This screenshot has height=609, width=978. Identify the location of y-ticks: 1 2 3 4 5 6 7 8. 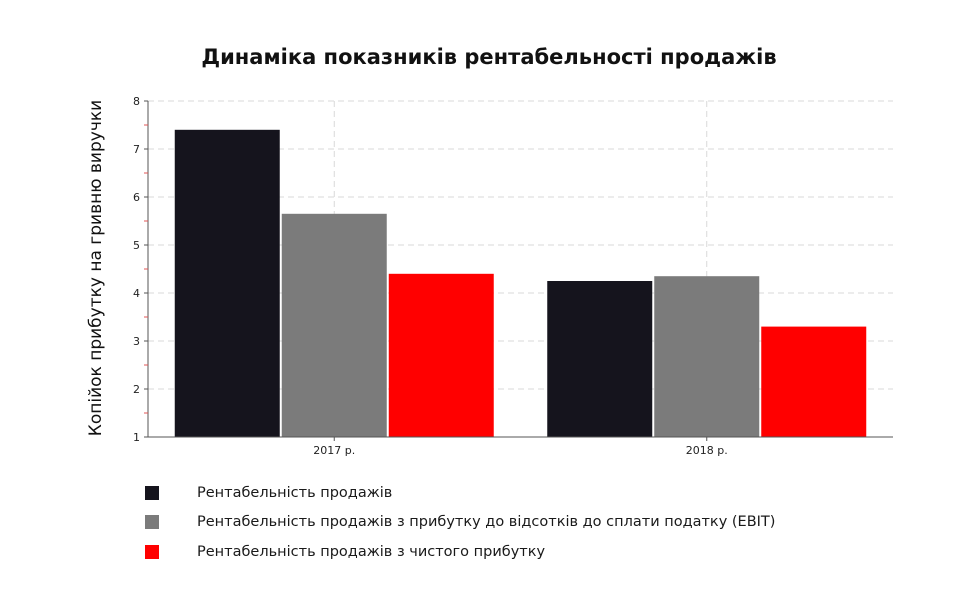
(140, 269).